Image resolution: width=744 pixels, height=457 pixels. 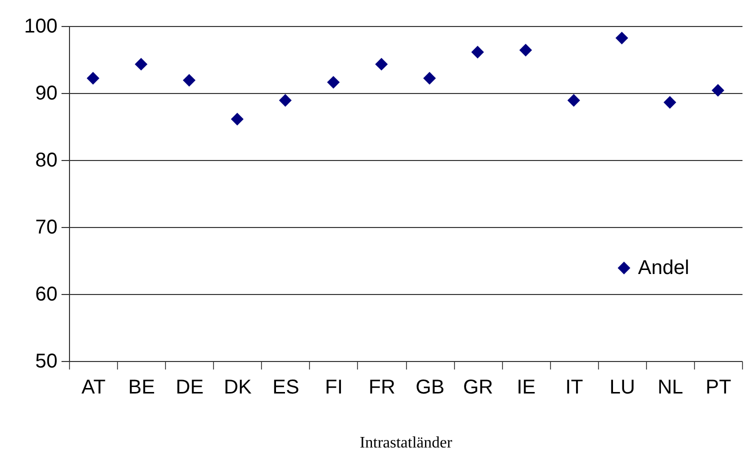 I want to click on x-tick-label: DE, so click(x=190, y=387).